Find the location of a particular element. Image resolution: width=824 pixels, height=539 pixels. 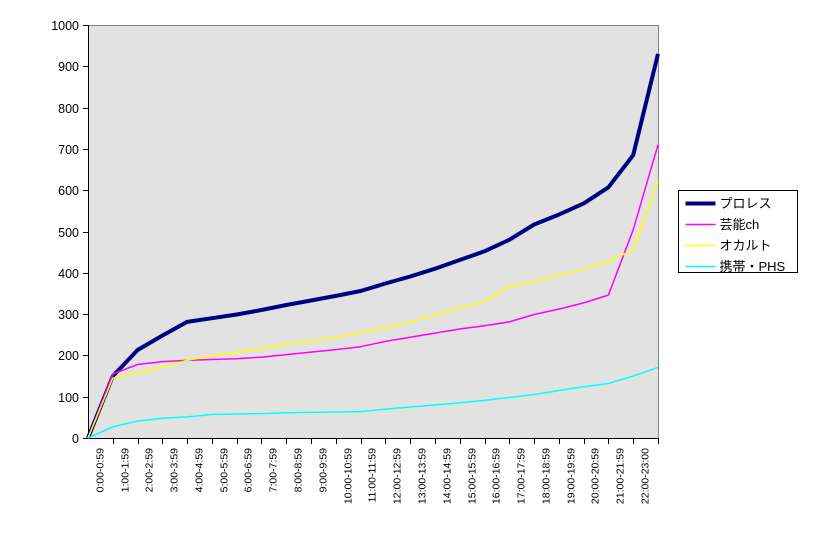

x-axis-label: 6:00-6:59 is located at coordinates (249, 470).